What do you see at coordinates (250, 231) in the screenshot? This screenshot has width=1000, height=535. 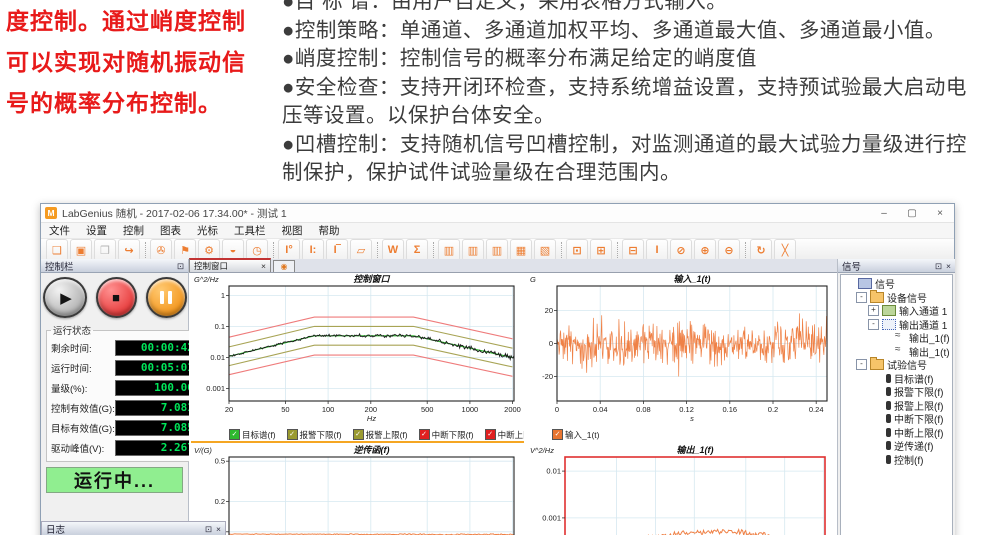 I see `menu-item: 工具栏` at bounding box center [250, 231].